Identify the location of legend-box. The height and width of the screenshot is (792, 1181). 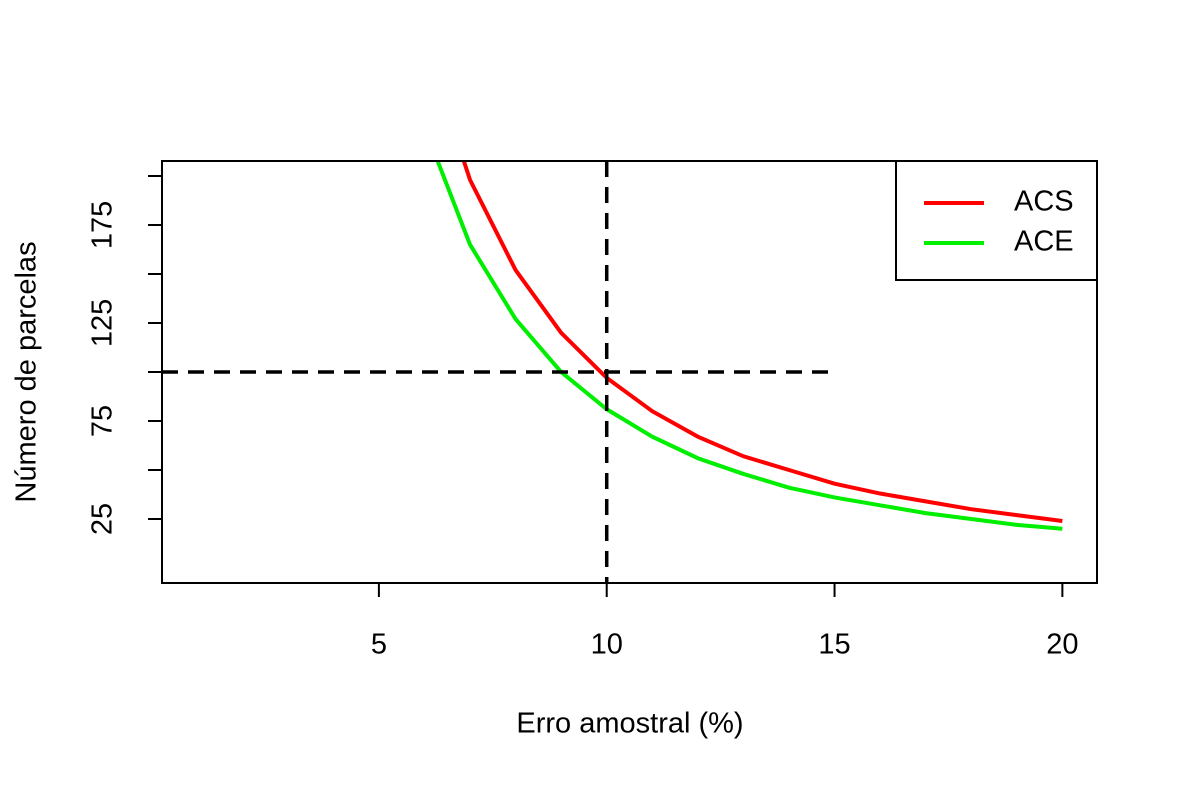
(996, 220).